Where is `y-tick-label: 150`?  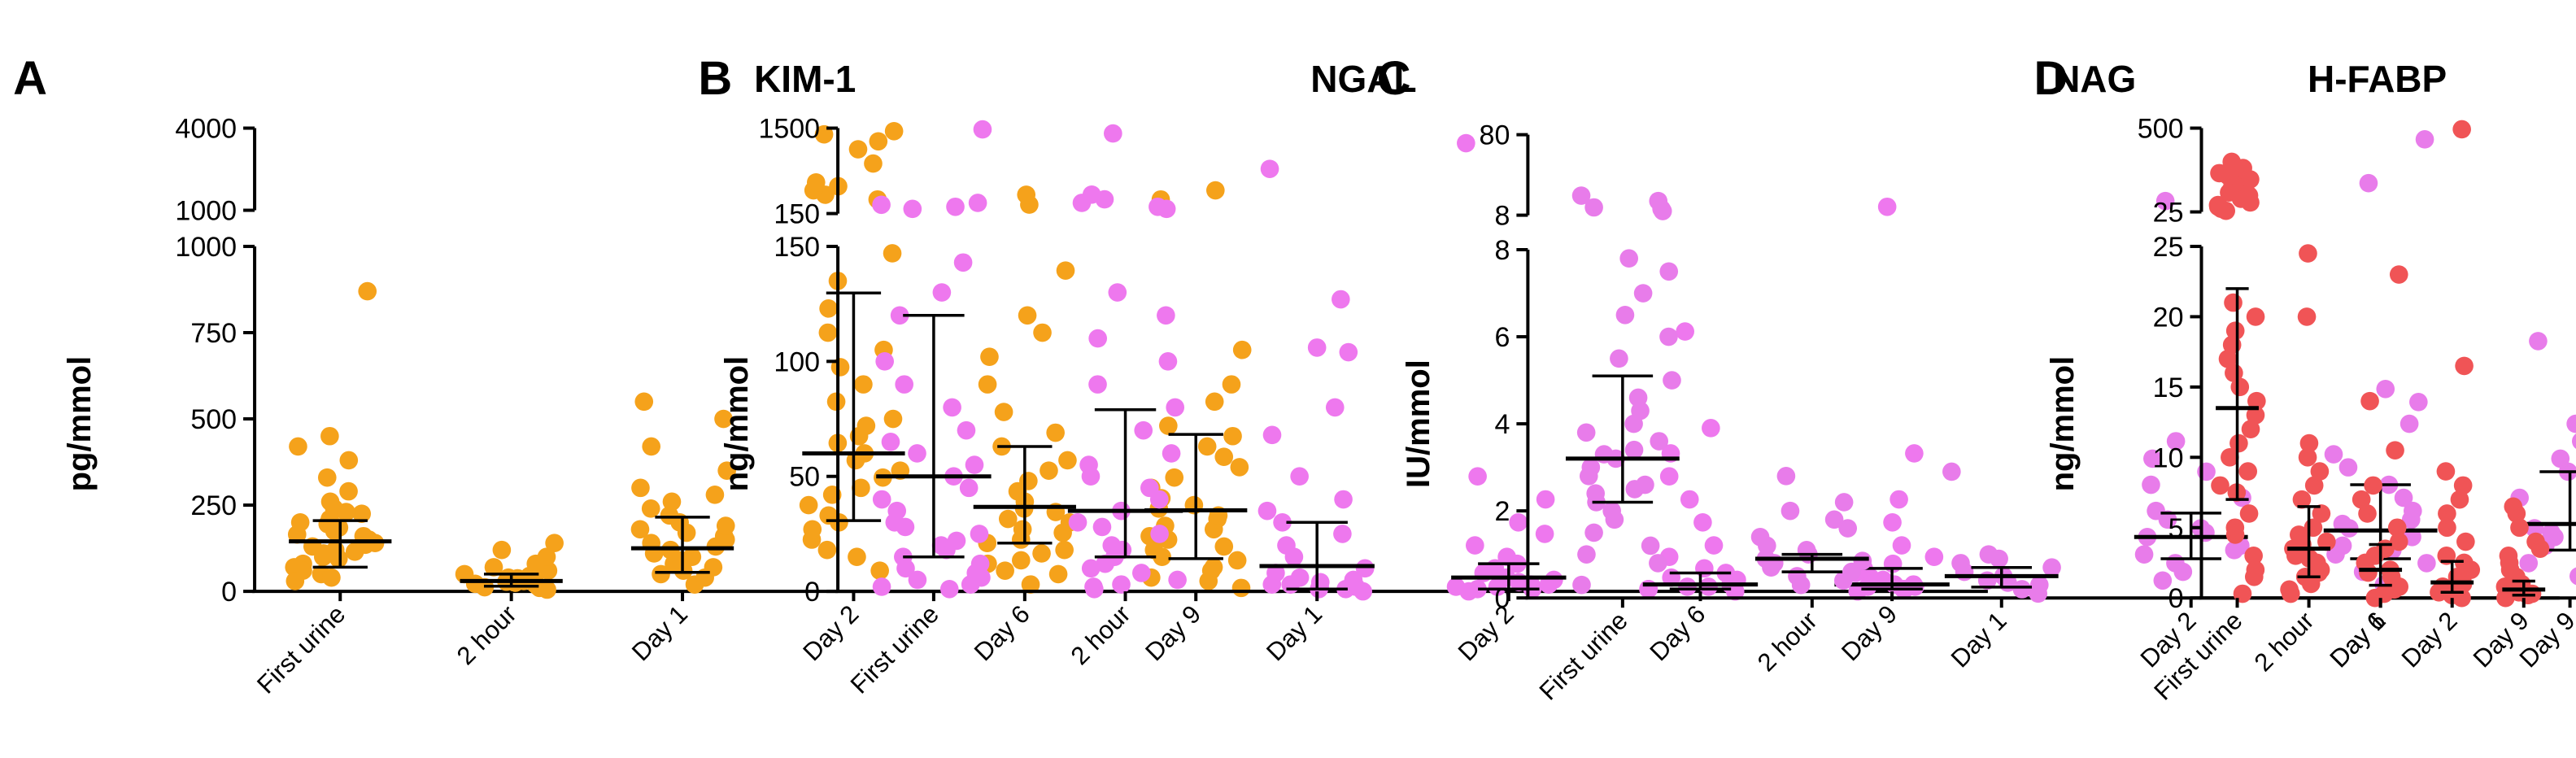
y-tick-label: 150 is located at coordinates (797, 214).